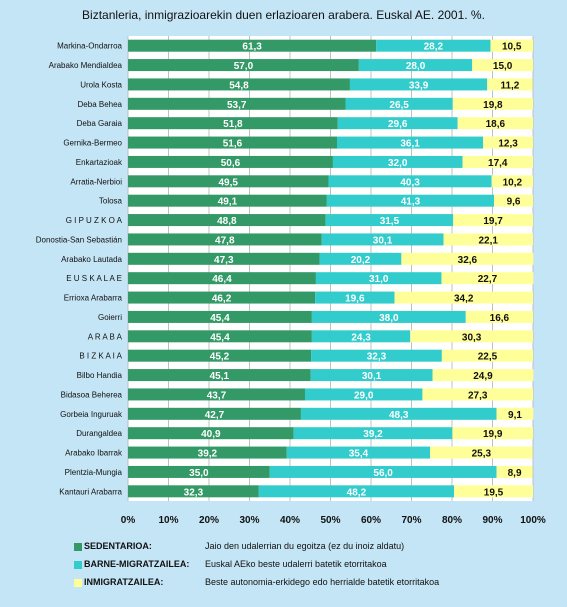 Image resolution: width=567 pixels, height=607 pixels. Describe the element at coordinates (411, 520) in the screenshot. I see `x-tick-label: 70%` at that location.